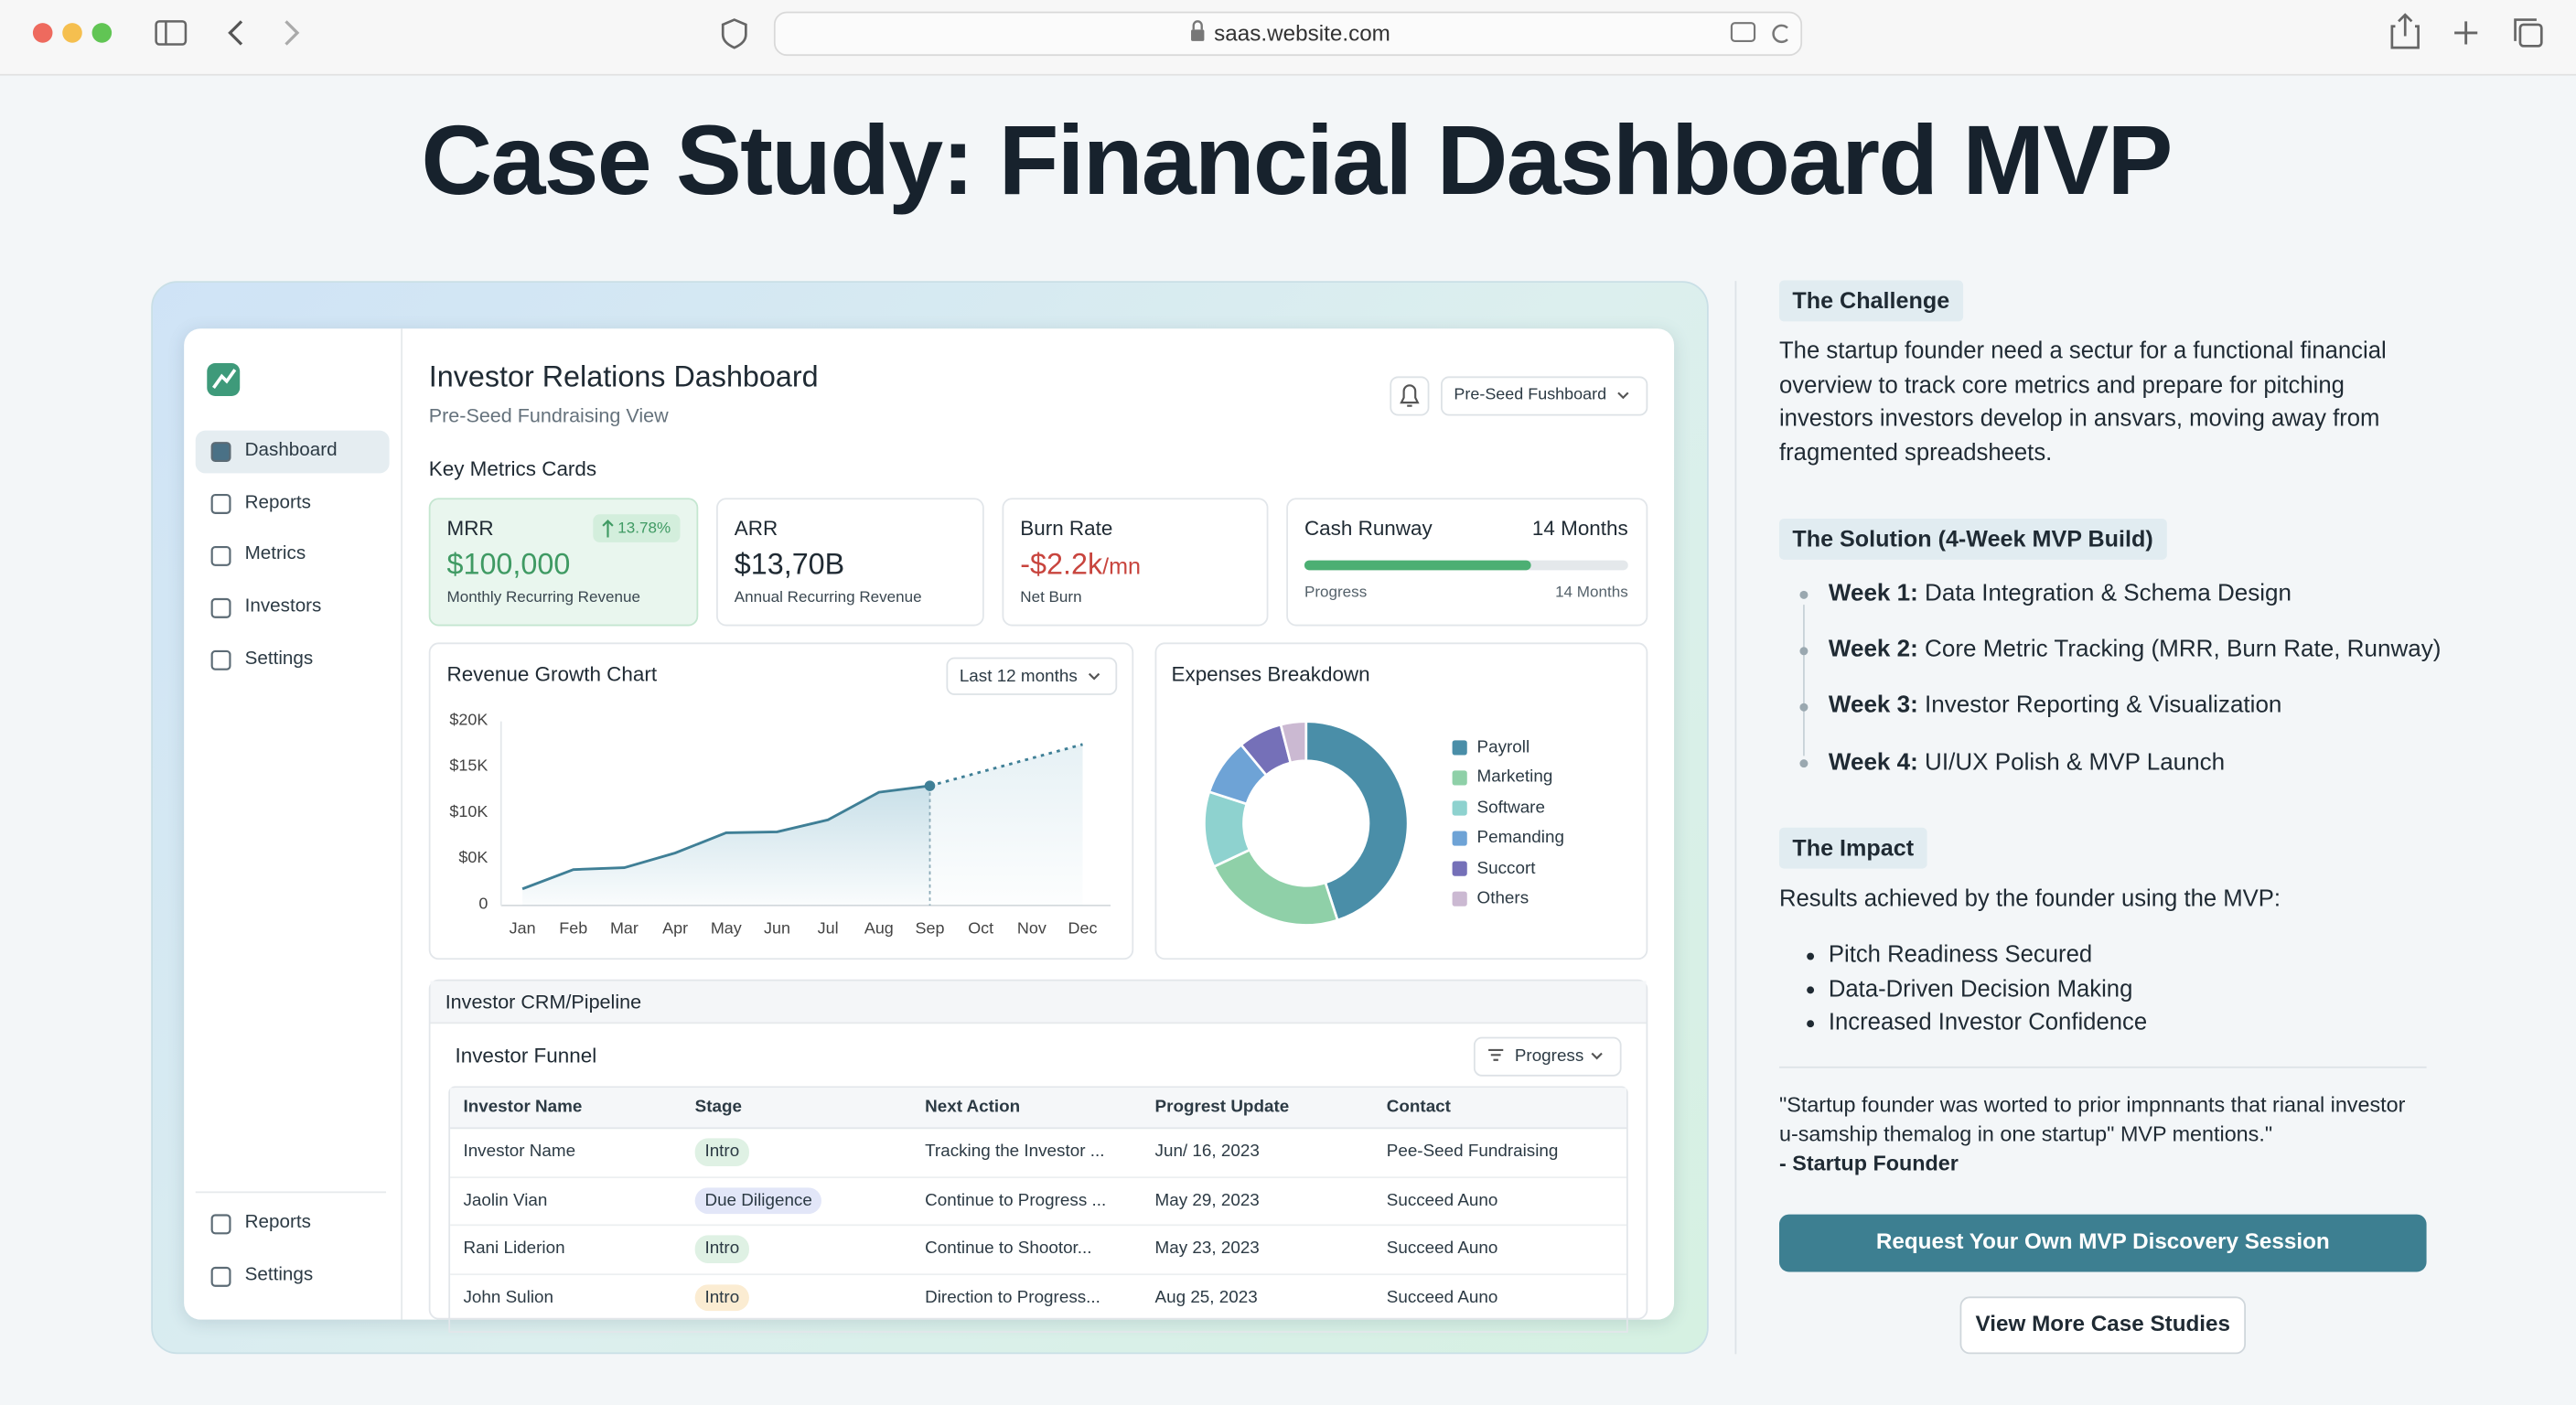  I want to click on range-select, so click(1032, 676).